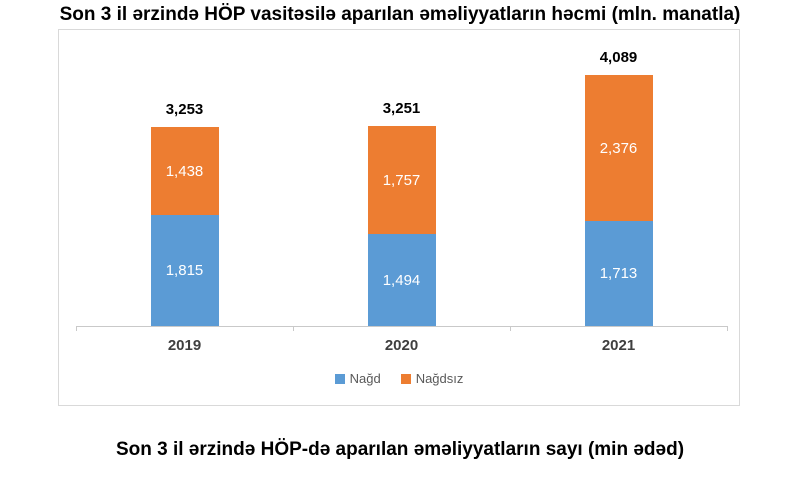 This screenshot has height=487, width=800. Describe the element at coordinates (184, 345) in the screenshot. I see `x-axis-label: 2019` at that location.